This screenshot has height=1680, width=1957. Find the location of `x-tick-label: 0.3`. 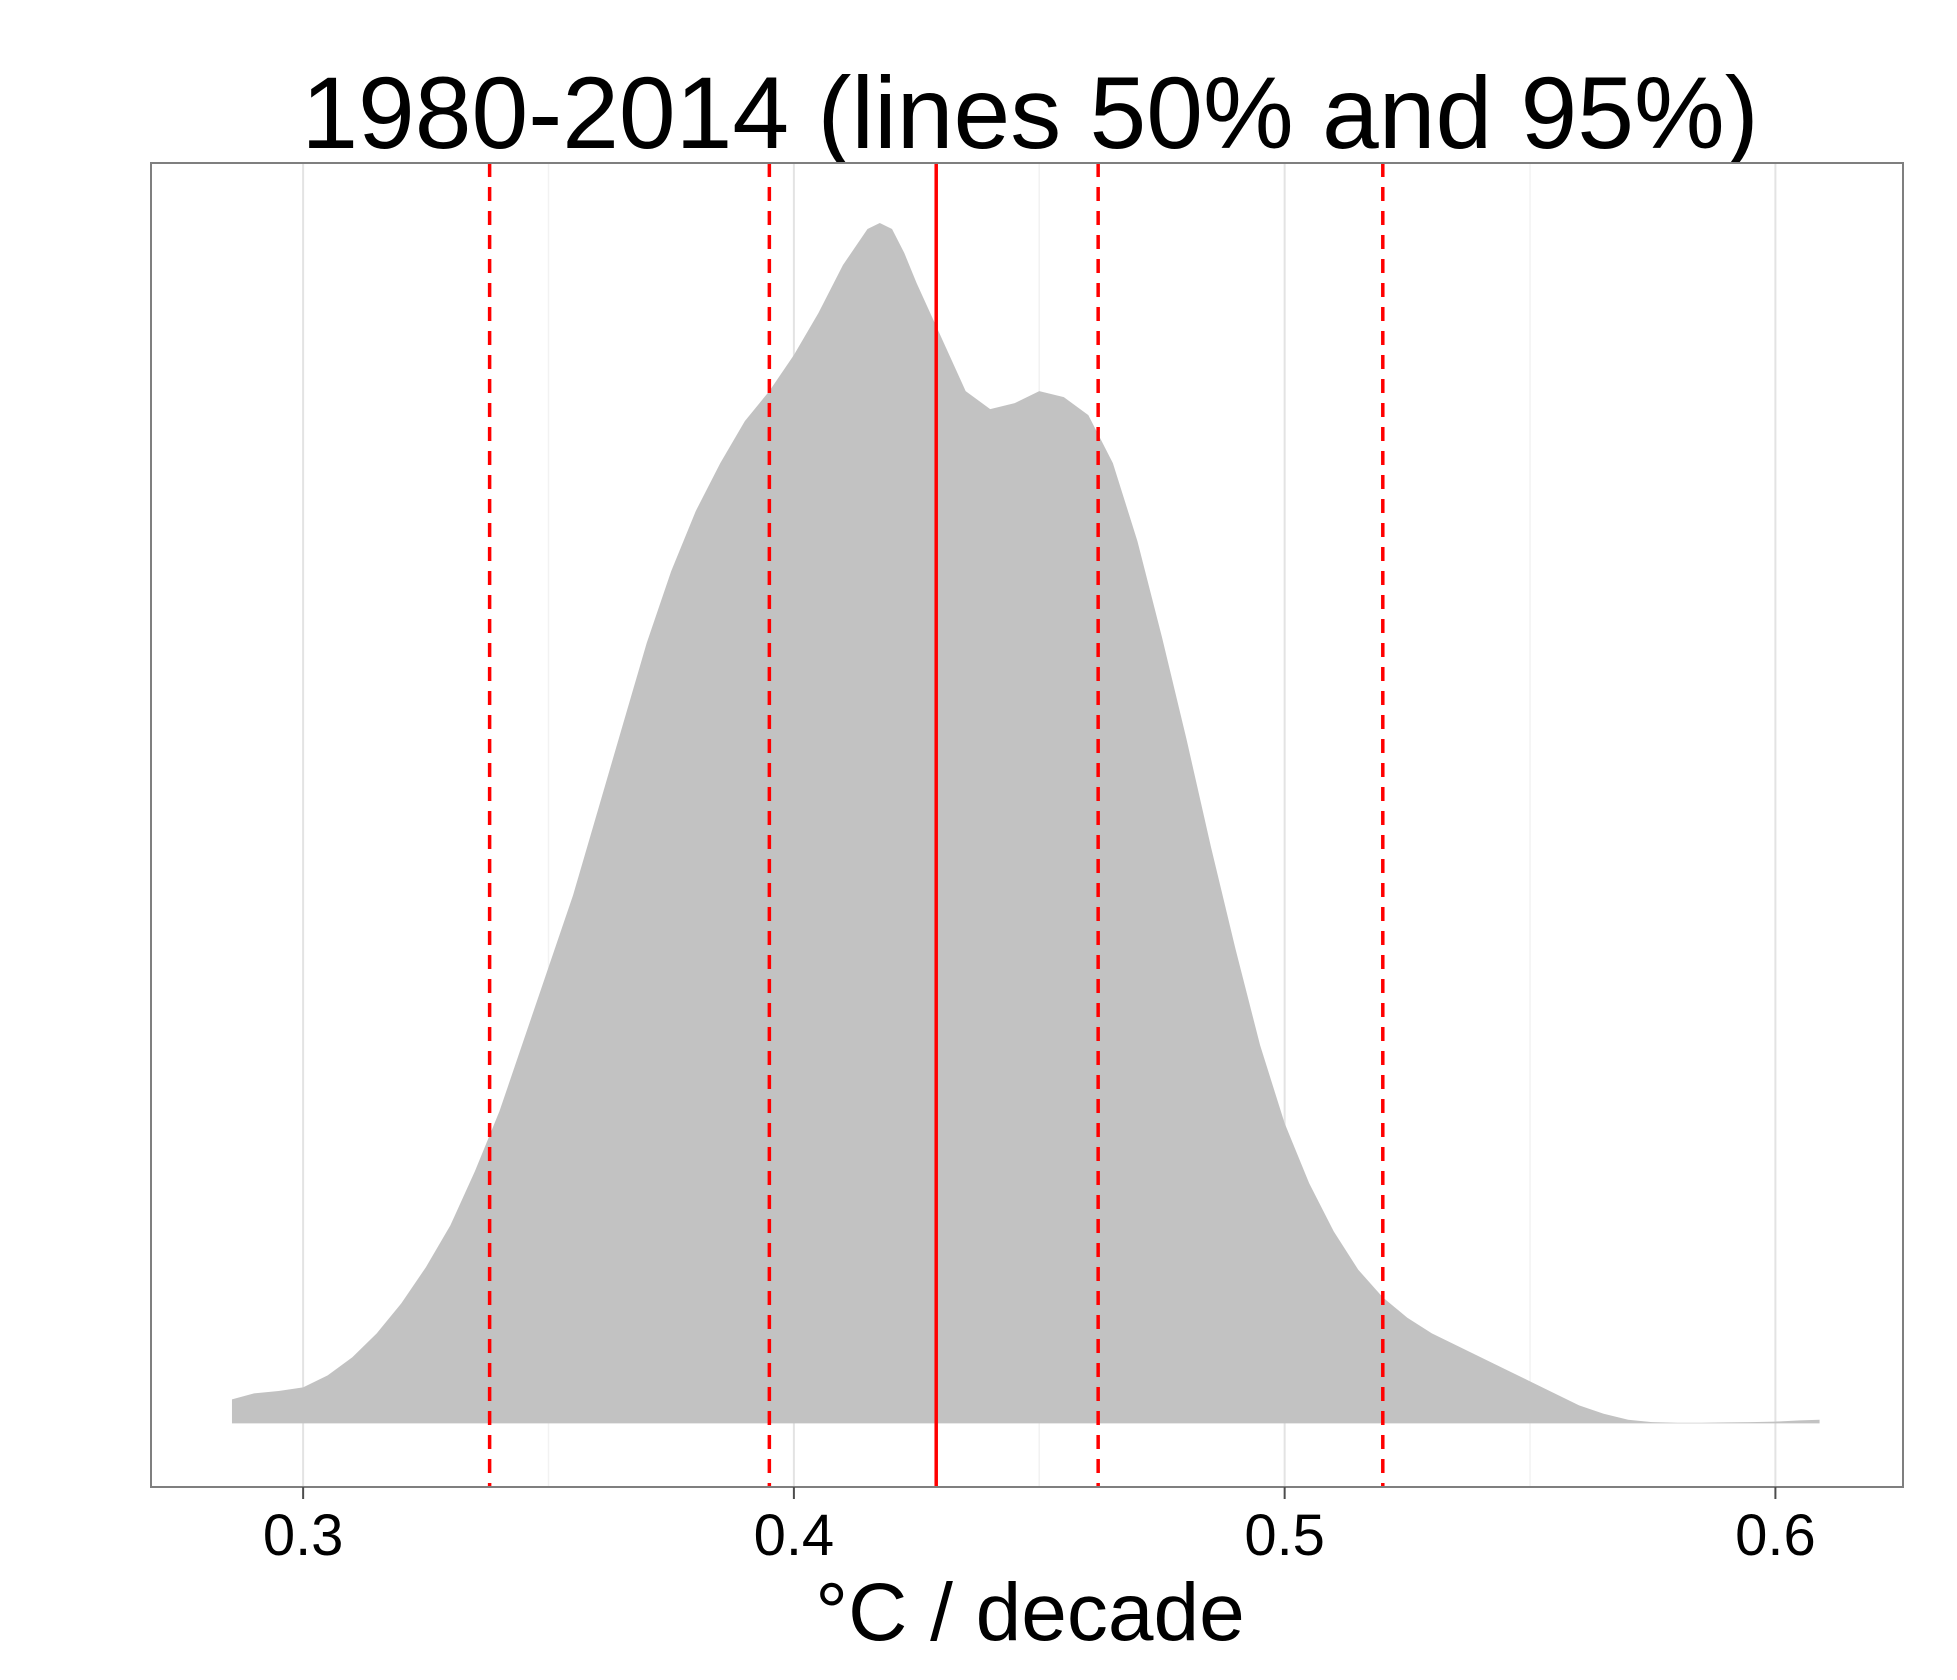

x-tick-label: 0.3 is located at coordinates (303, 1535).